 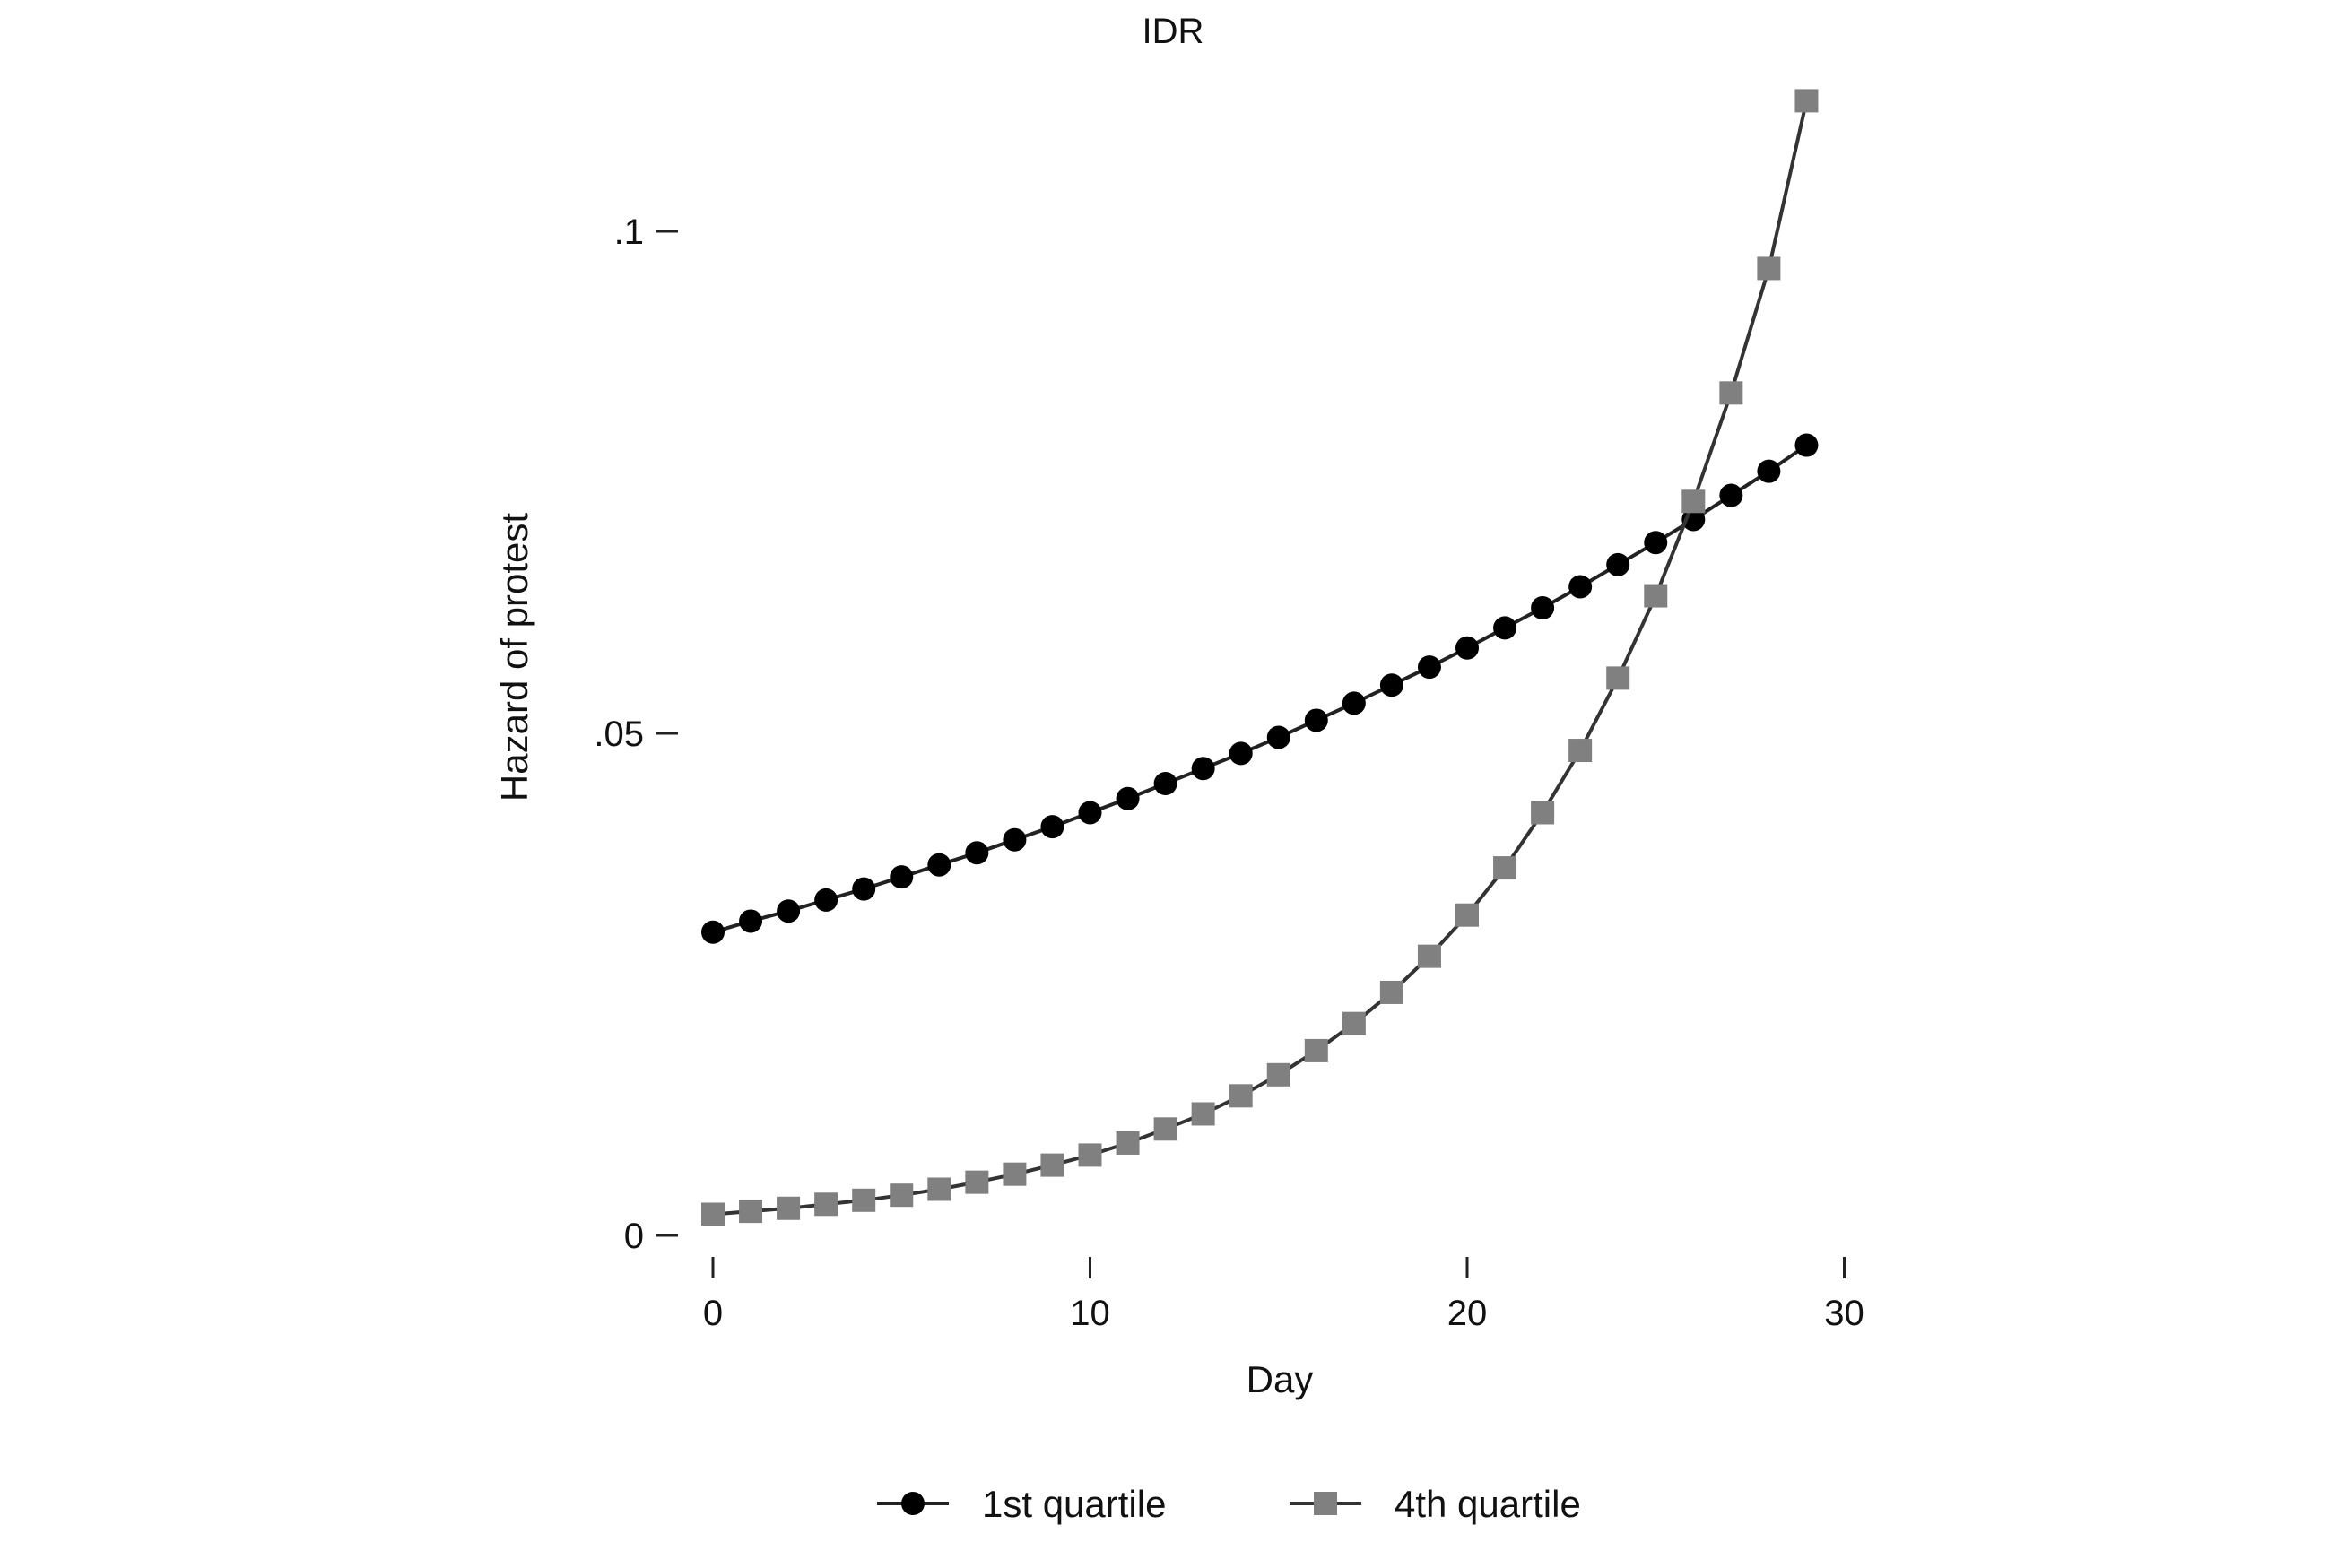 I want to click on legend-marker-square, so click(x=1326, y=1503).